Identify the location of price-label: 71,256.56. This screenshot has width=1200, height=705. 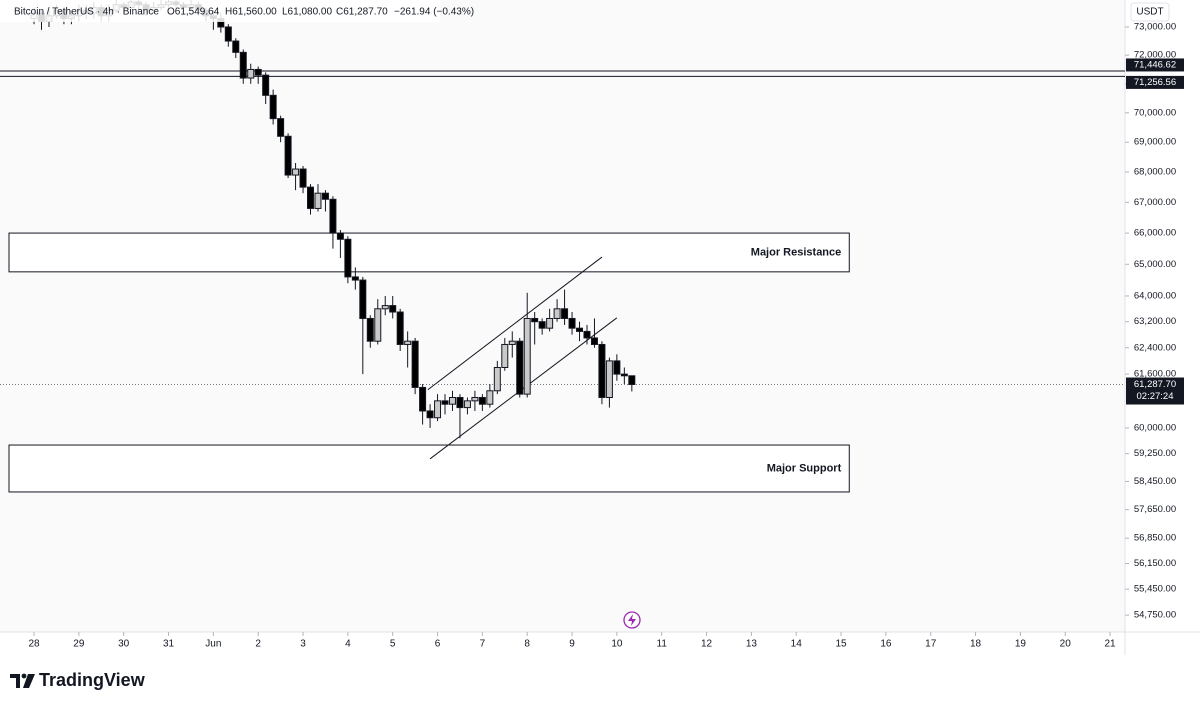
(1155, 82).